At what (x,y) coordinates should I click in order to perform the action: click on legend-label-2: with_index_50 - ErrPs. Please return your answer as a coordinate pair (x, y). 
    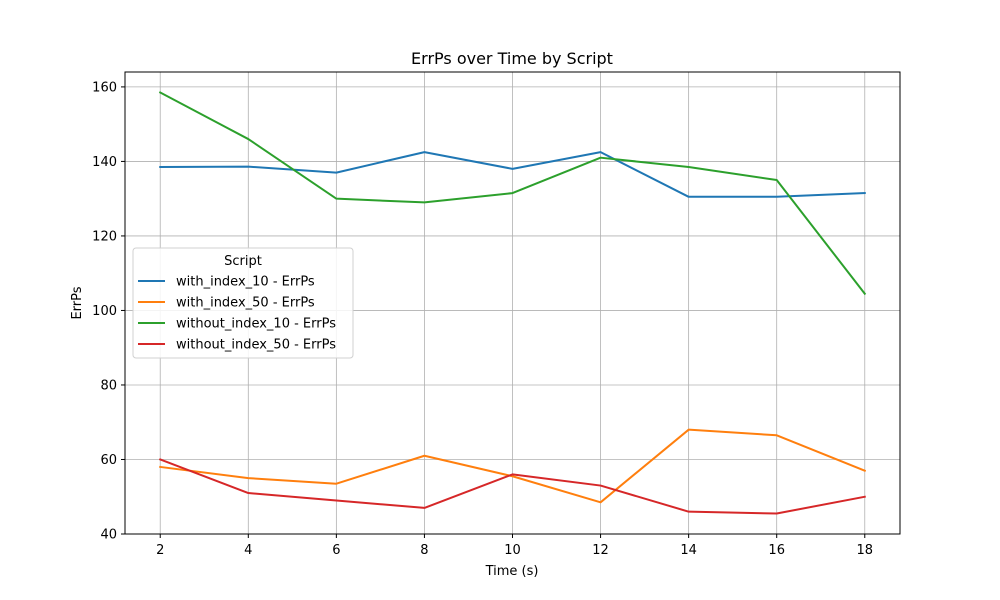
    Looking at the image, I should click on (245, 303).